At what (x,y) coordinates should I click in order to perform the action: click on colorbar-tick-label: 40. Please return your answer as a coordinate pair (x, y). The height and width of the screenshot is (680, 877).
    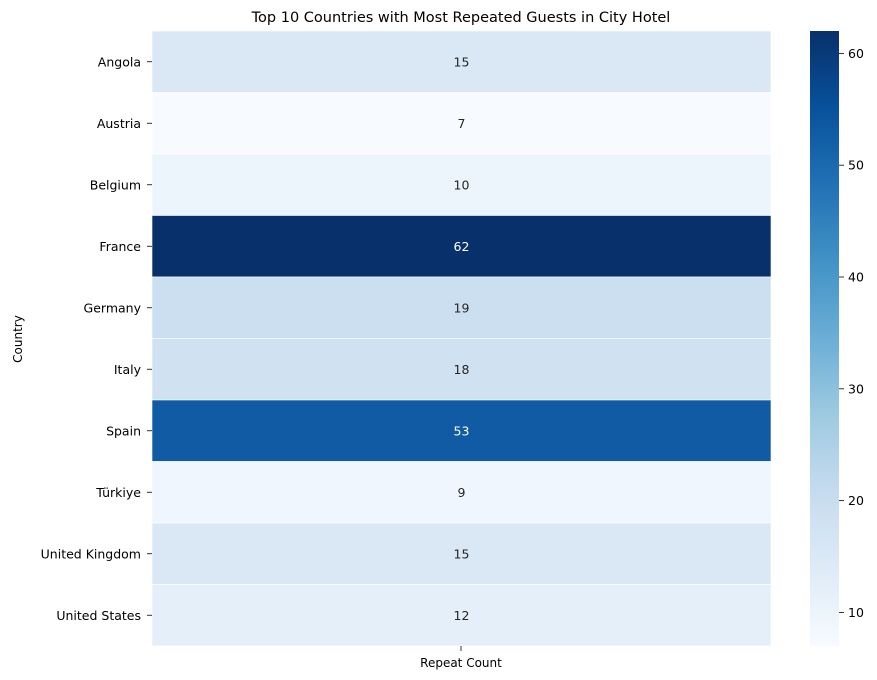
    Looking at the image, I should click on (856, 277).